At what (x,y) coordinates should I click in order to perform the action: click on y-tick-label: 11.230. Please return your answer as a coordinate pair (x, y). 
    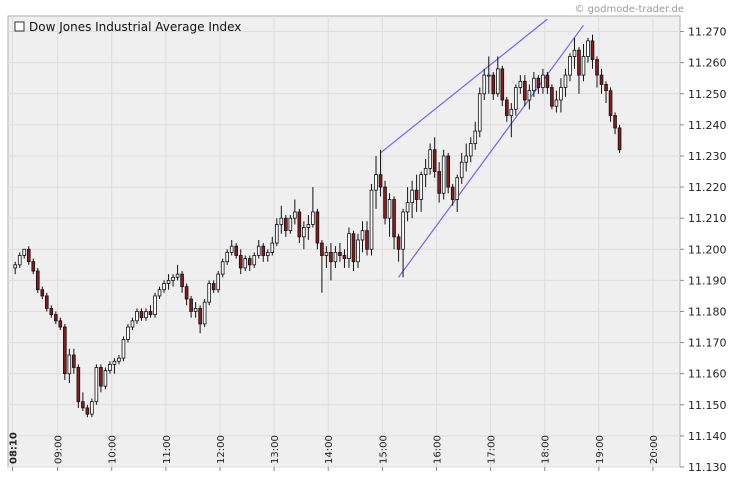
    Looking at the image, I should click on (707, 156).